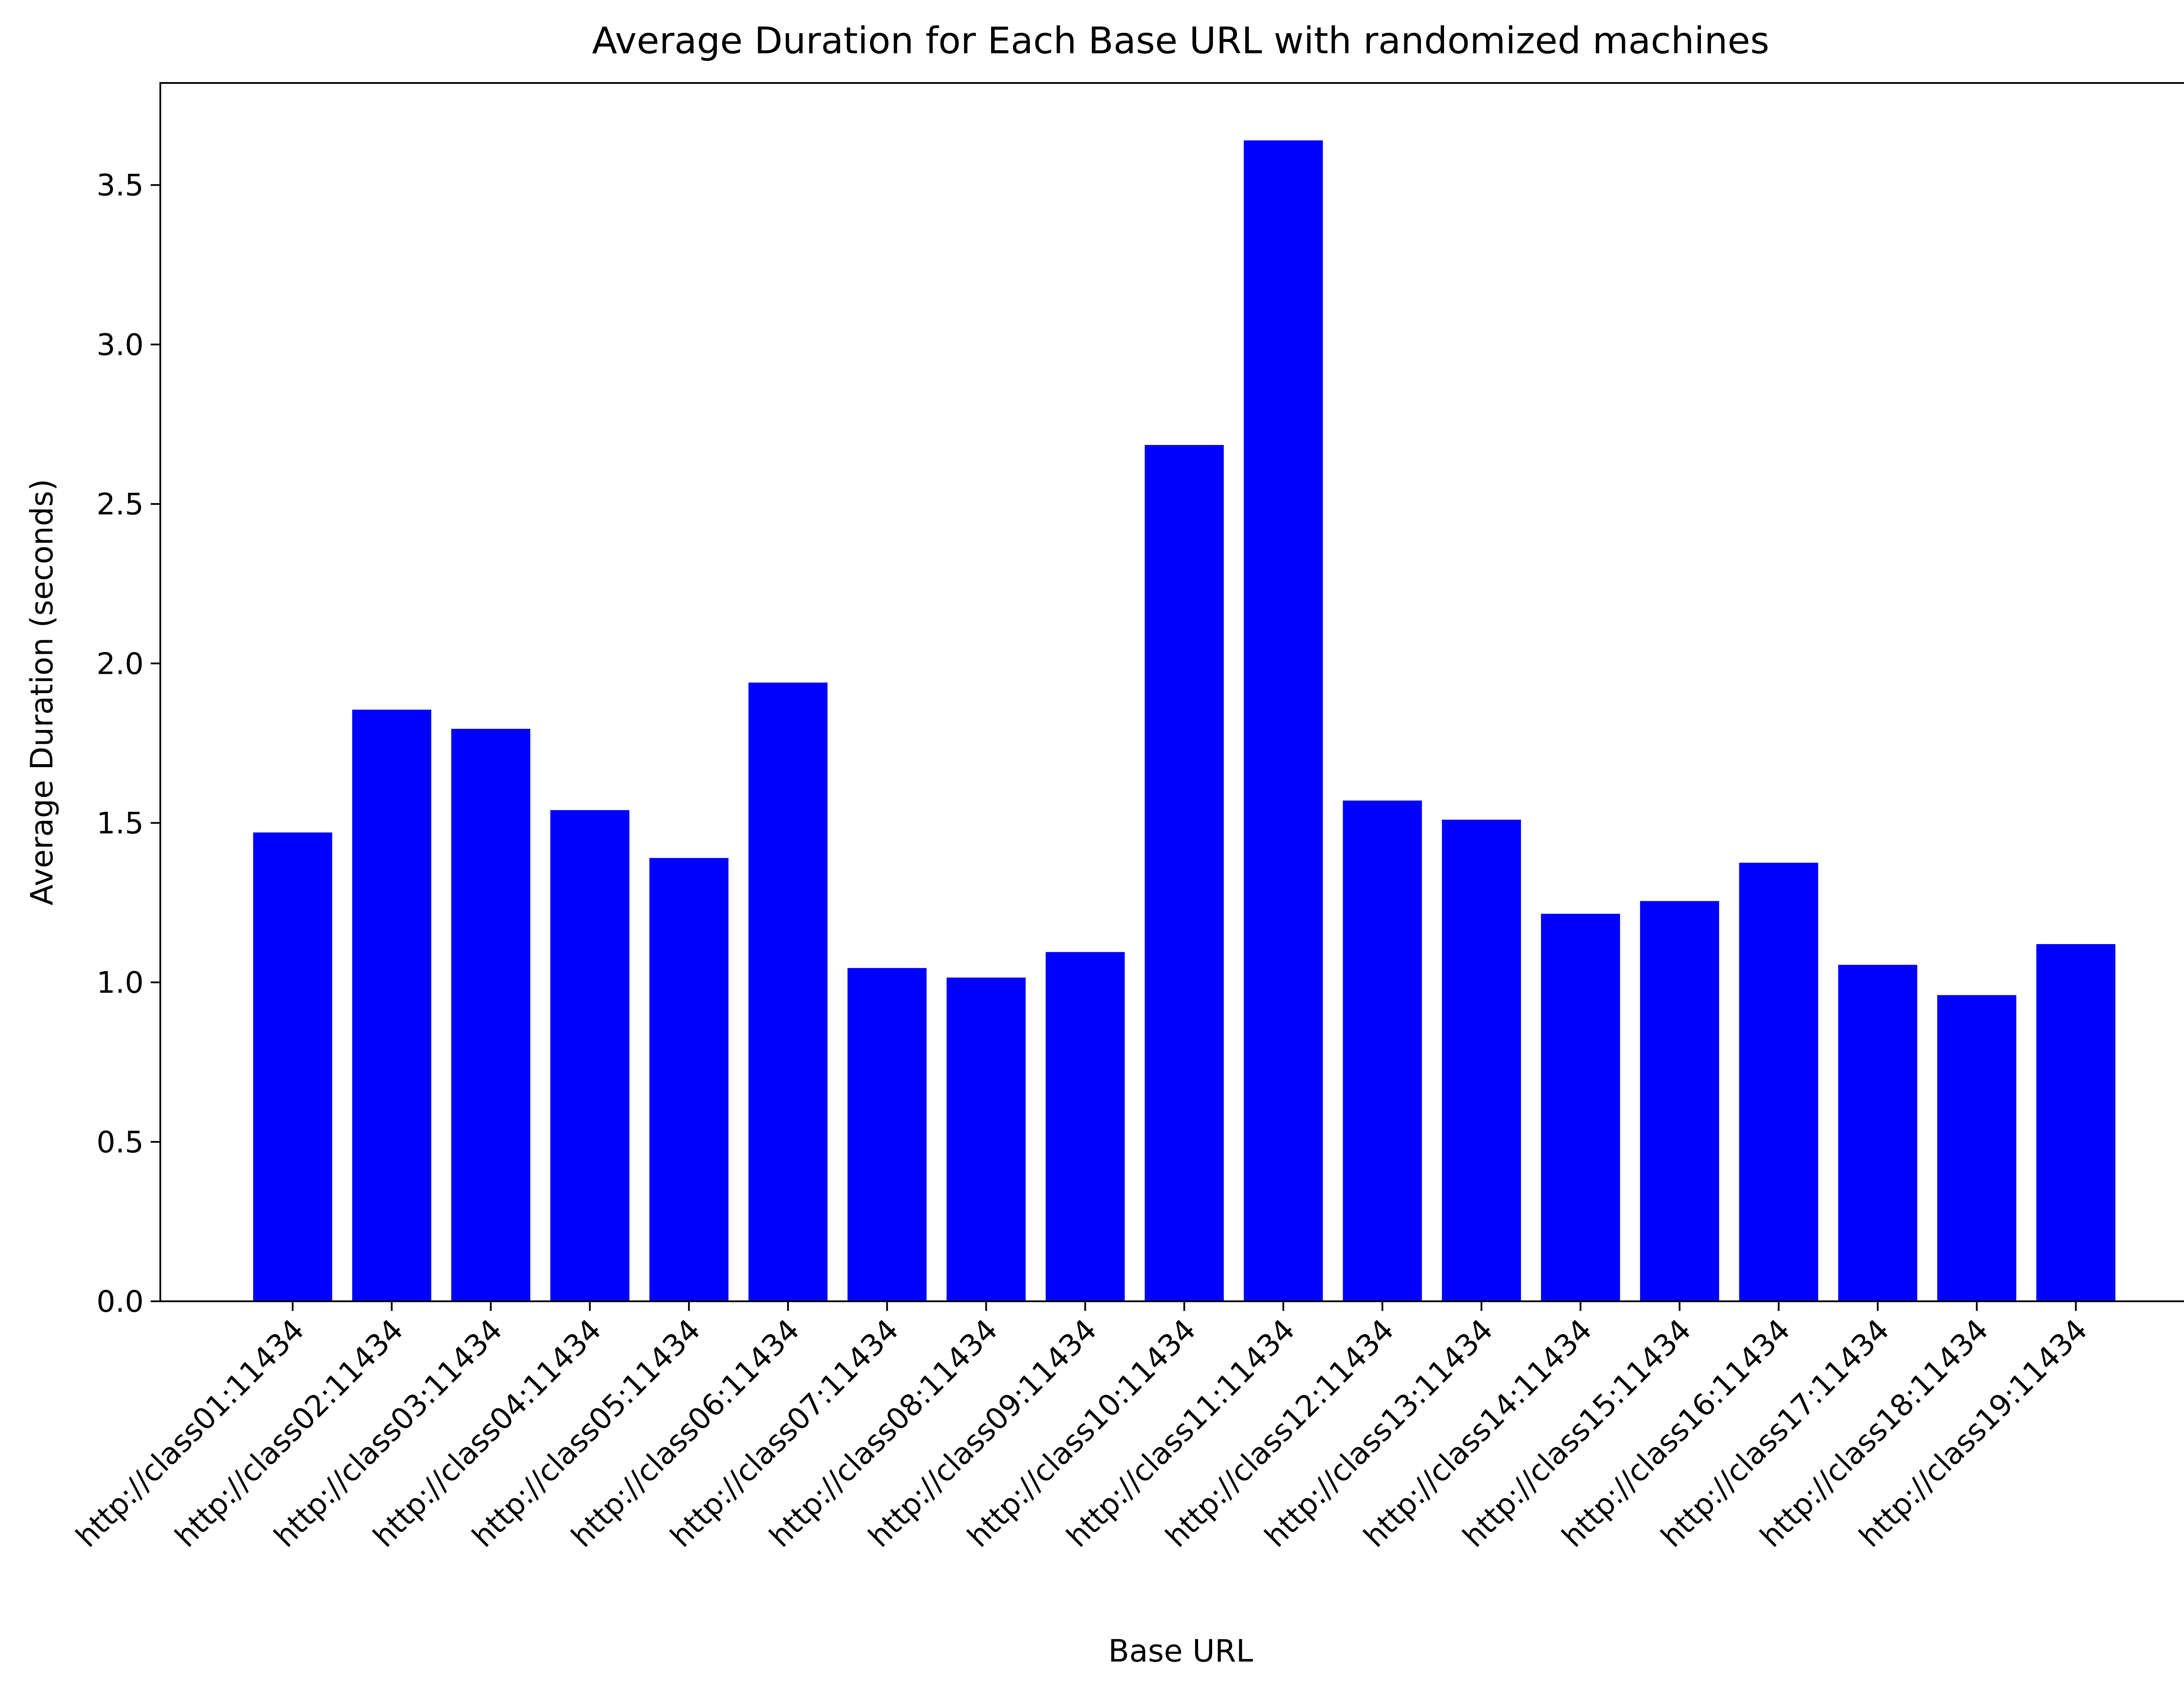  Describe the element at coordinates (42, 692) in the screenshot. I see `y-axis-label: Average Duration (seconds)` at that location.